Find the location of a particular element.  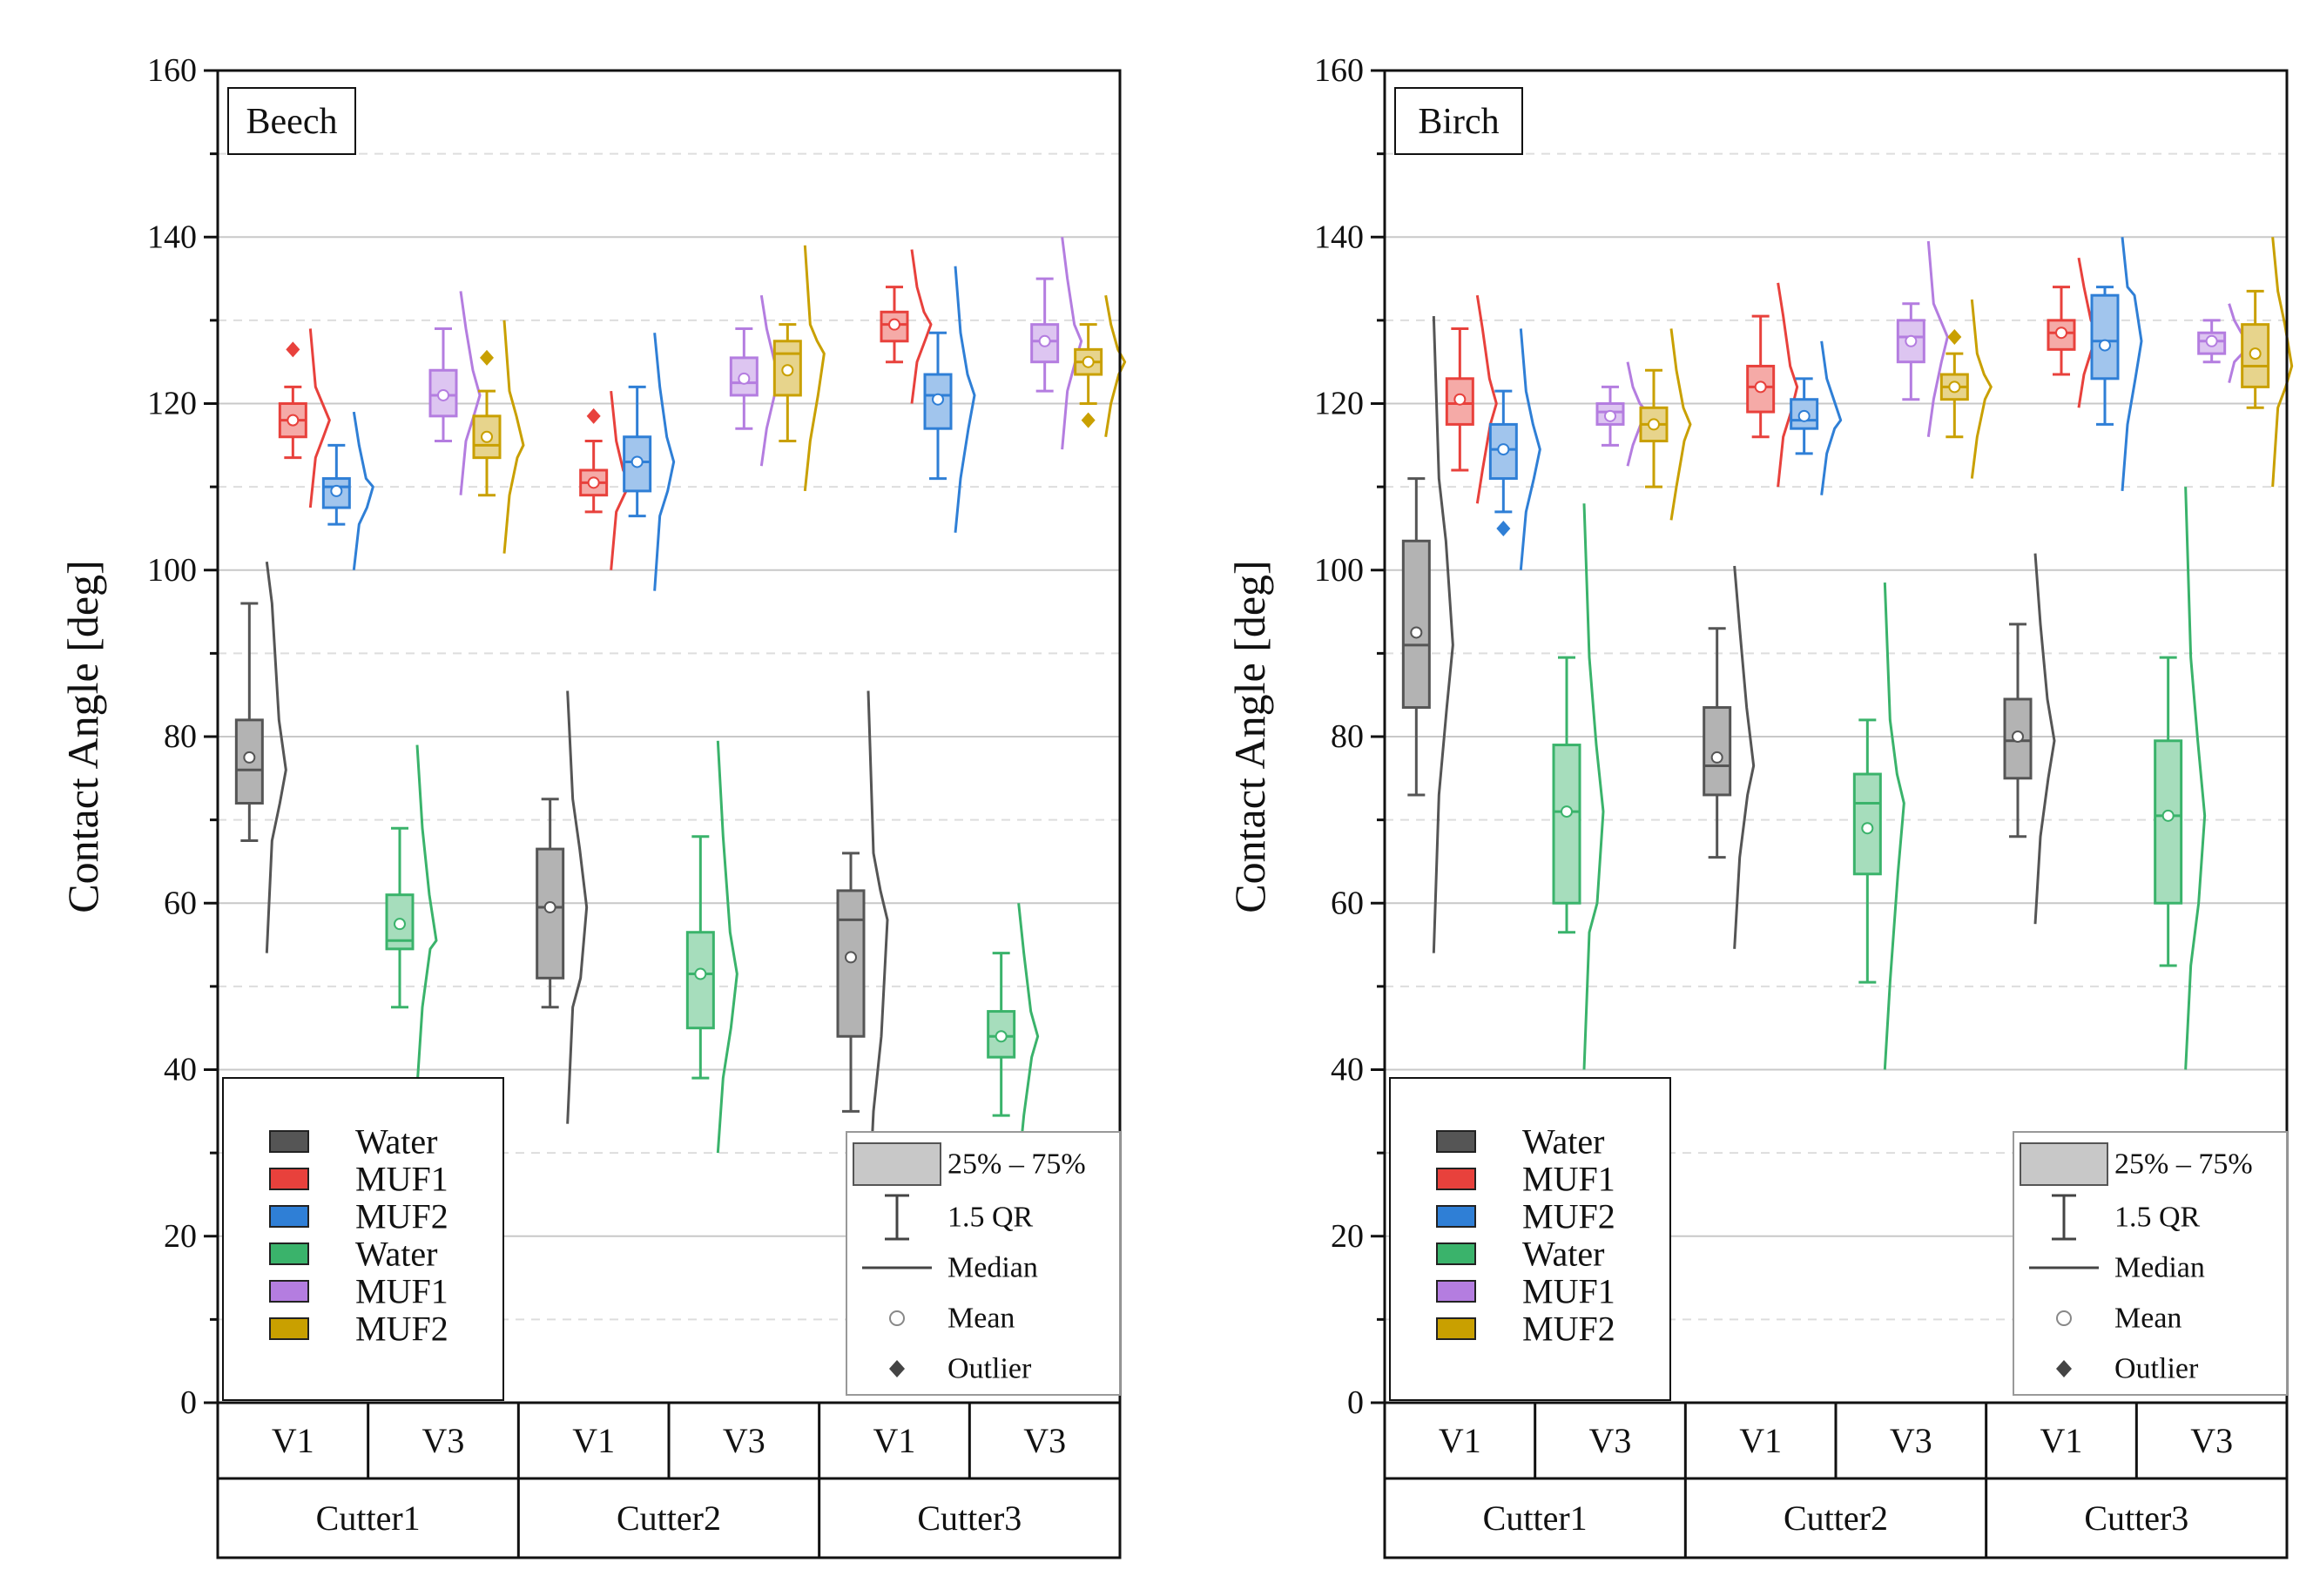

box-cutter3-v3-water is located at coordinates (2180, 778).